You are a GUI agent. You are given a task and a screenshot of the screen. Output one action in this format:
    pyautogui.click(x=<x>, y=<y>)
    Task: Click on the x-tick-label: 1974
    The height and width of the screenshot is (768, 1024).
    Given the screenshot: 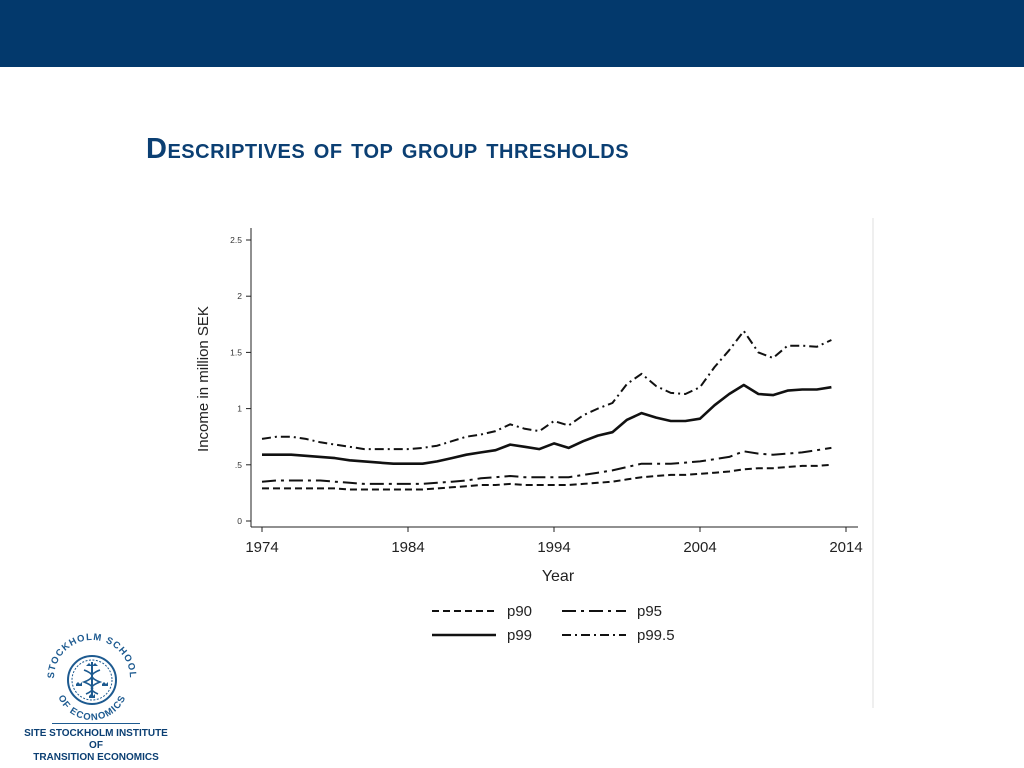 What is the action you would take?
    pyautogui.click(x=261, y=547)
    